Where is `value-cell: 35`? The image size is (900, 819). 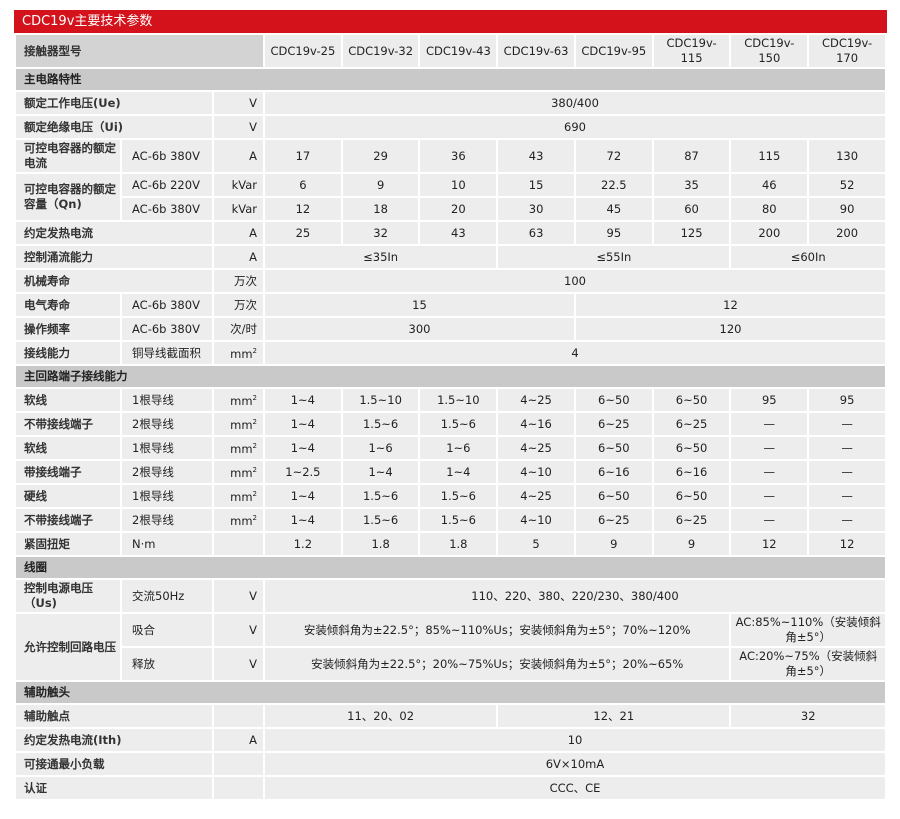 value-cell: 35 is located at coordinates (691, 185).